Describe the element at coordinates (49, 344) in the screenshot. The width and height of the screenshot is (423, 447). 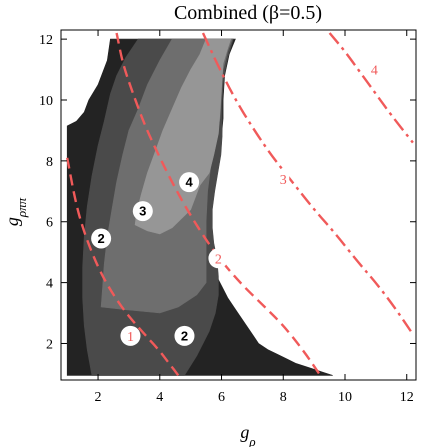
I see `y-tick-label: 2` at that location.